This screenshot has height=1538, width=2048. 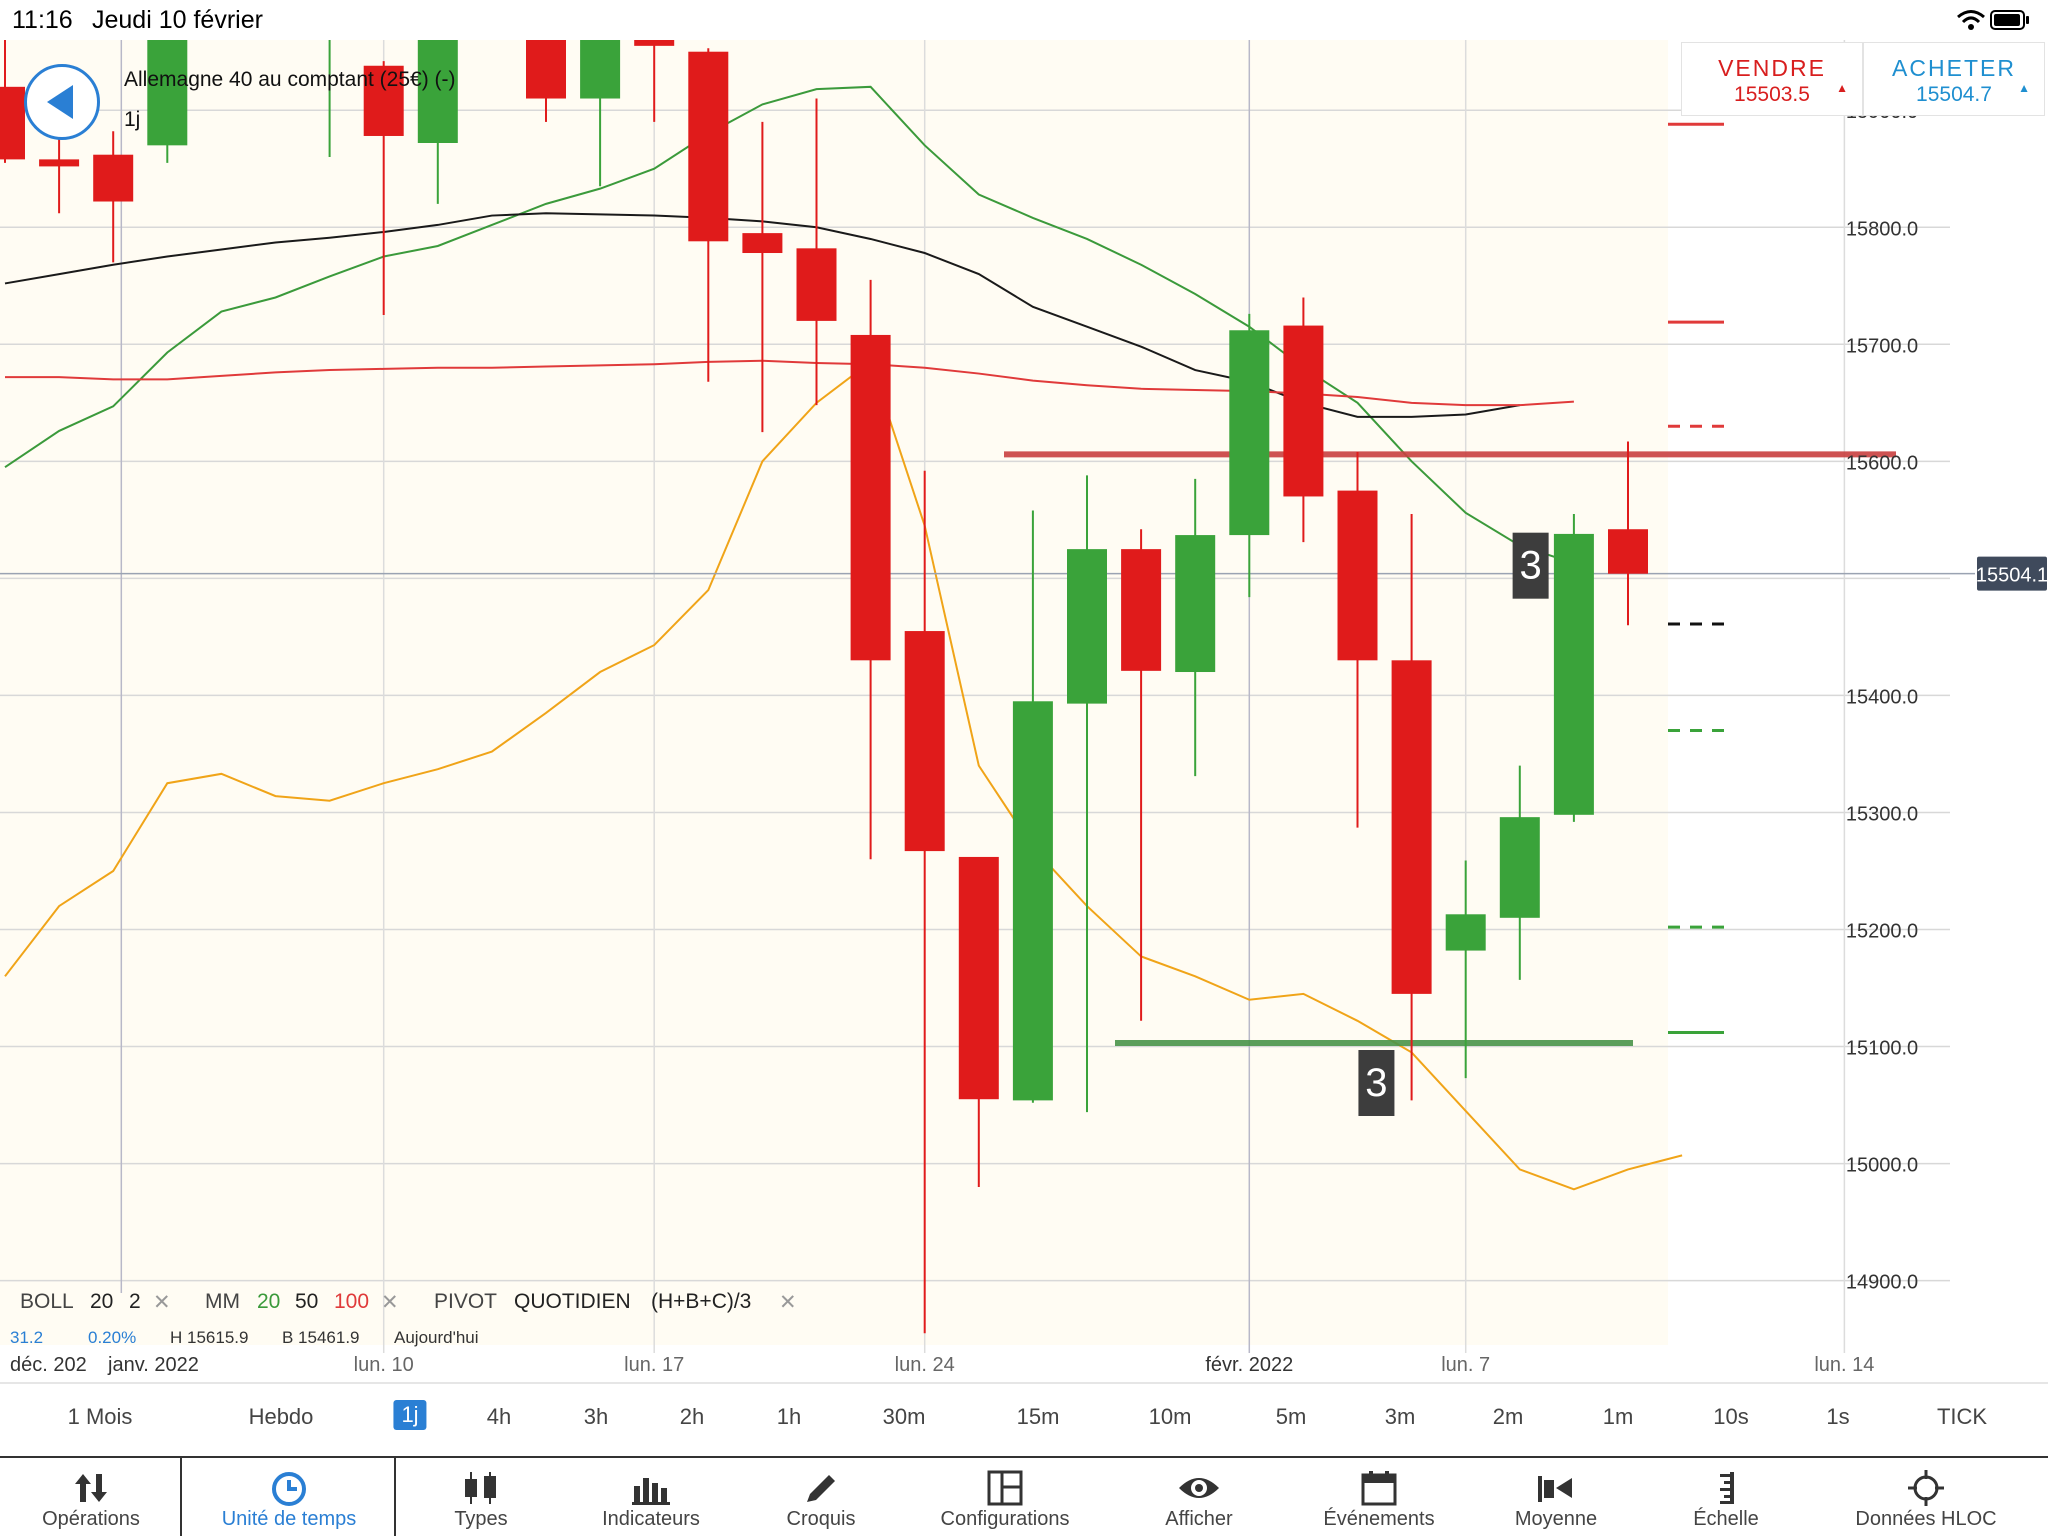 I want to click on mm-50: 50, so click(x=307, y=1301).